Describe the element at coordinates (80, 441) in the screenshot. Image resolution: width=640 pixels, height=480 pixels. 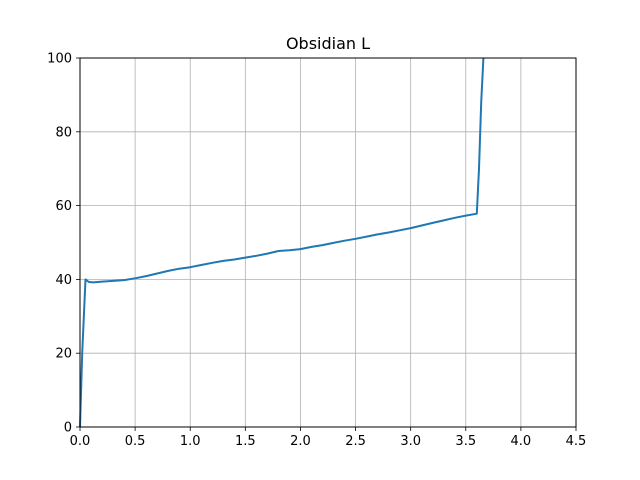
I see `x-tick-label: 0.0` at that location.